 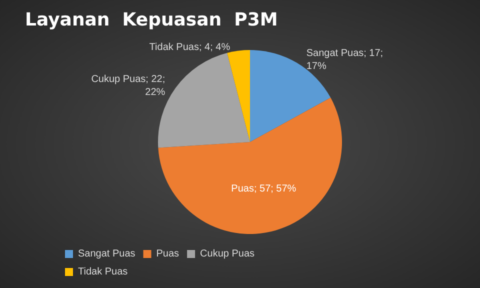 I want to click on data-label: Sangat Puas; 17; 17%, so click(x=345, y=60).